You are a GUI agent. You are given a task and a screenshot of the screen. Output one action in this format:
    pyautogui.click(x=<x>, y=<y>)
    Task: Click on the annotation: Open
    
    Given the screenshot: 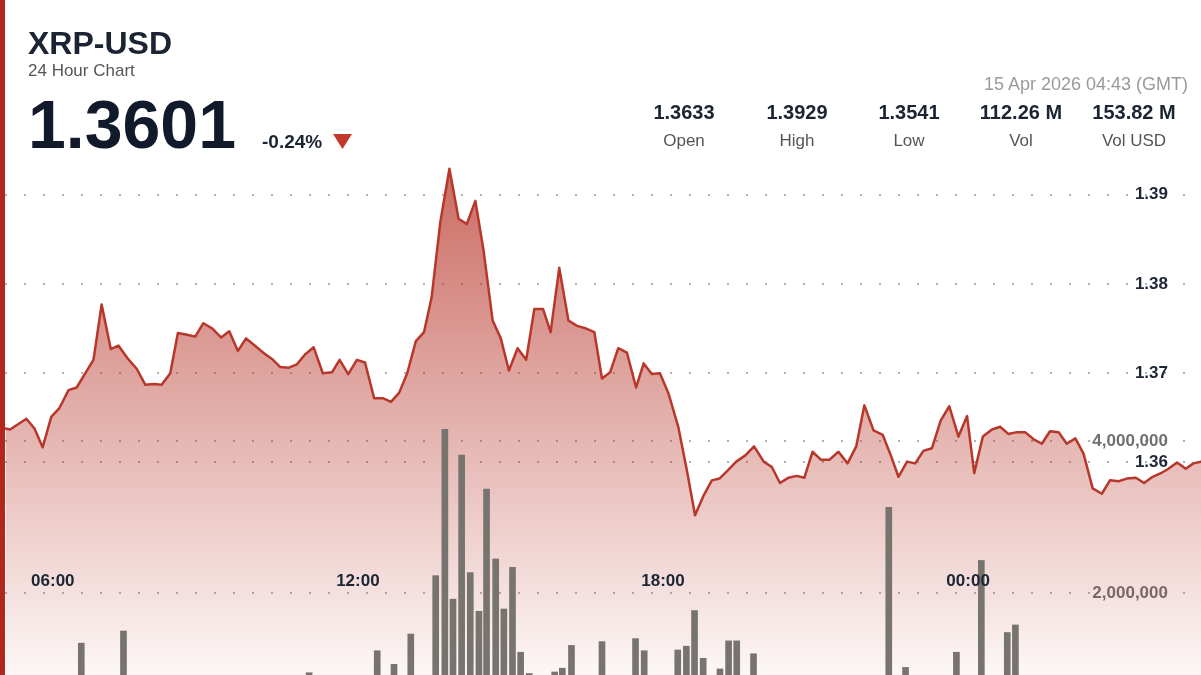 What is the action you would take?
    pyautogui.click(x=684, y=140)
    